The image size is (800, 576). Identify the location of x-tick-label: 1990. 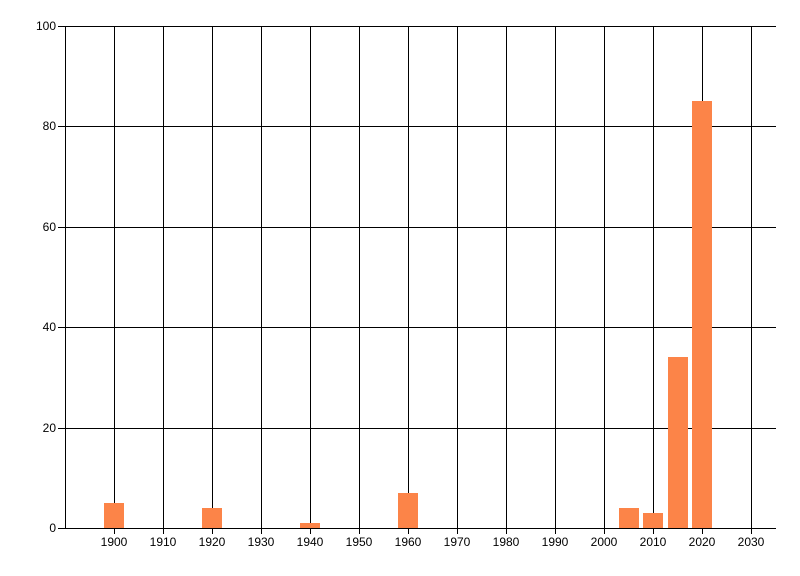
(555, 542).